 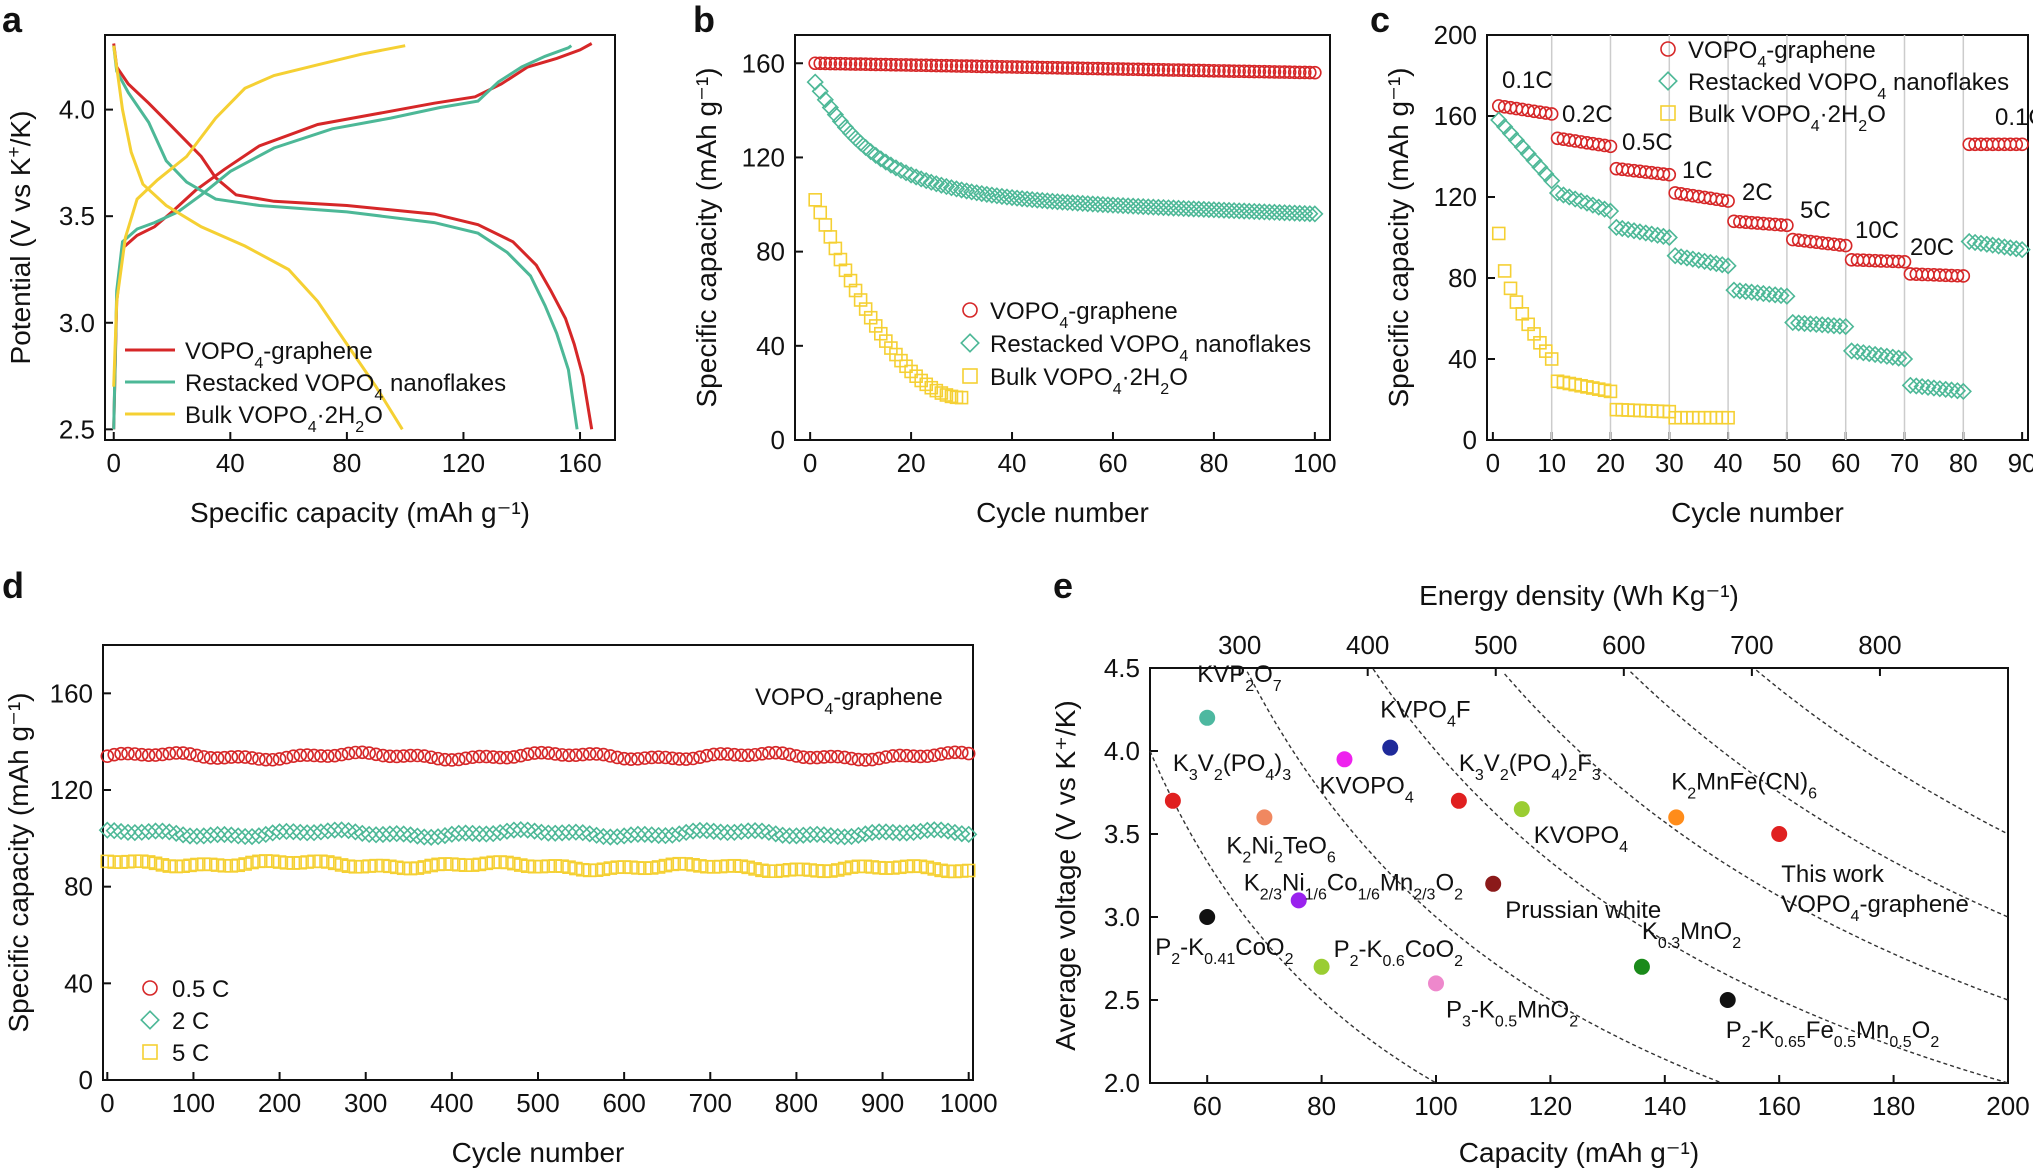 I want to click on y-tick-label: 80, so click(x=78, y=887).